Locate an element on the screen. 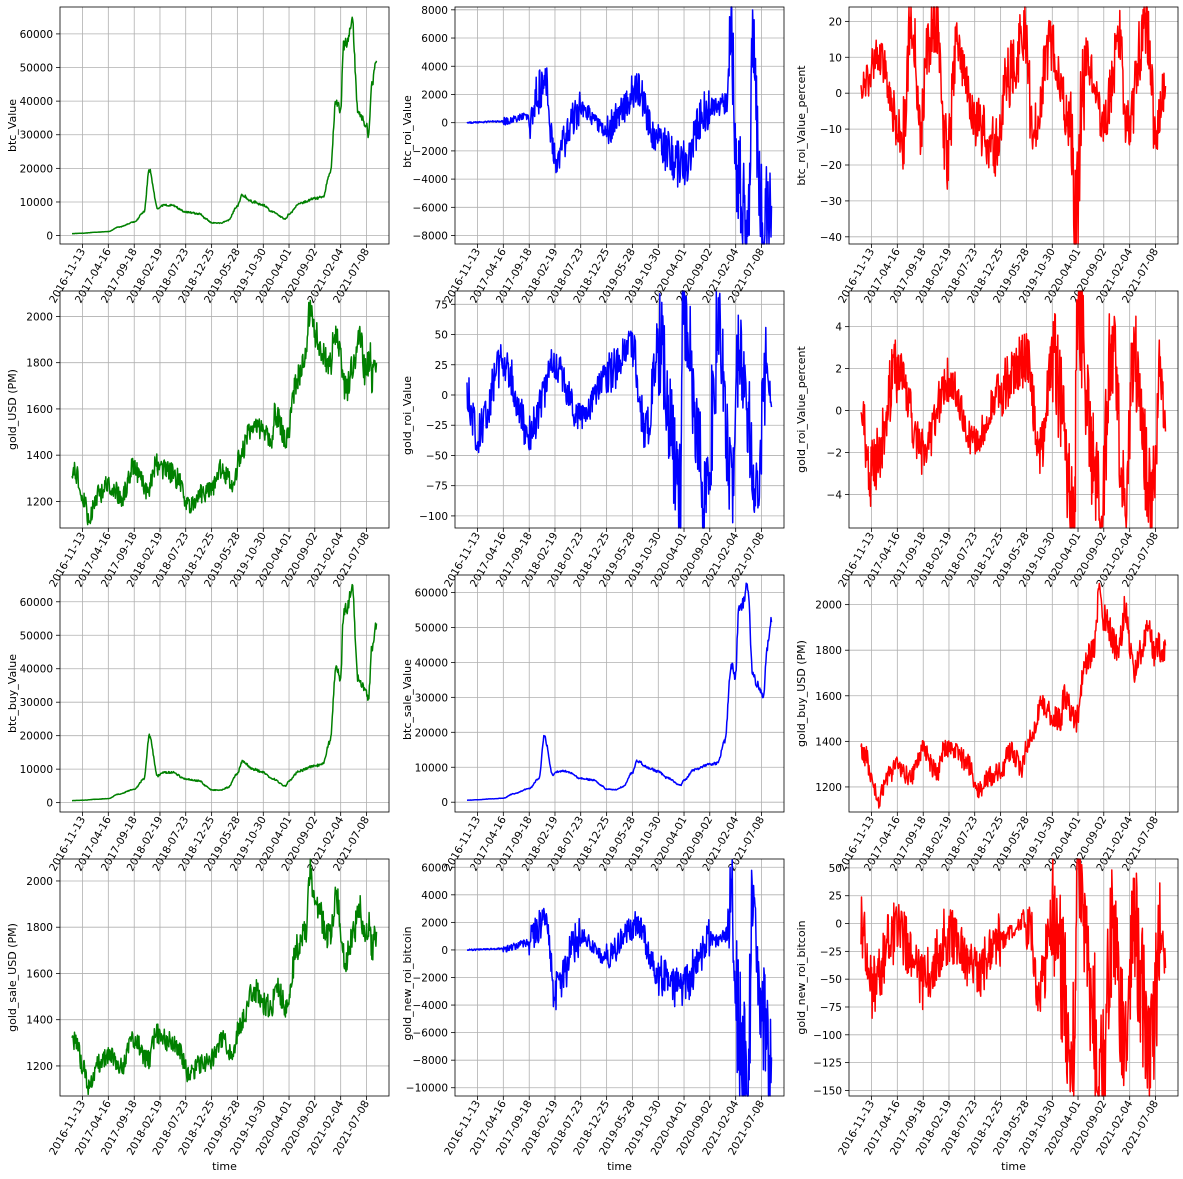 This screenshot has height=1179, width=1183. y-axis-label: gold_USD (PM) is located at coordinates (12, 409).